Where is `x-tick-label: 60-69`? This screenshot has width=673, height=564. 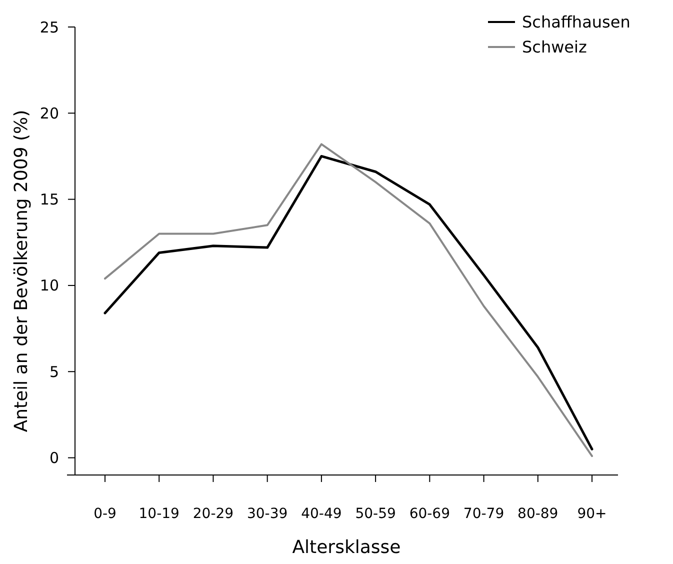 x-tick-label: 60-69 is located at coordinates (429, 514).